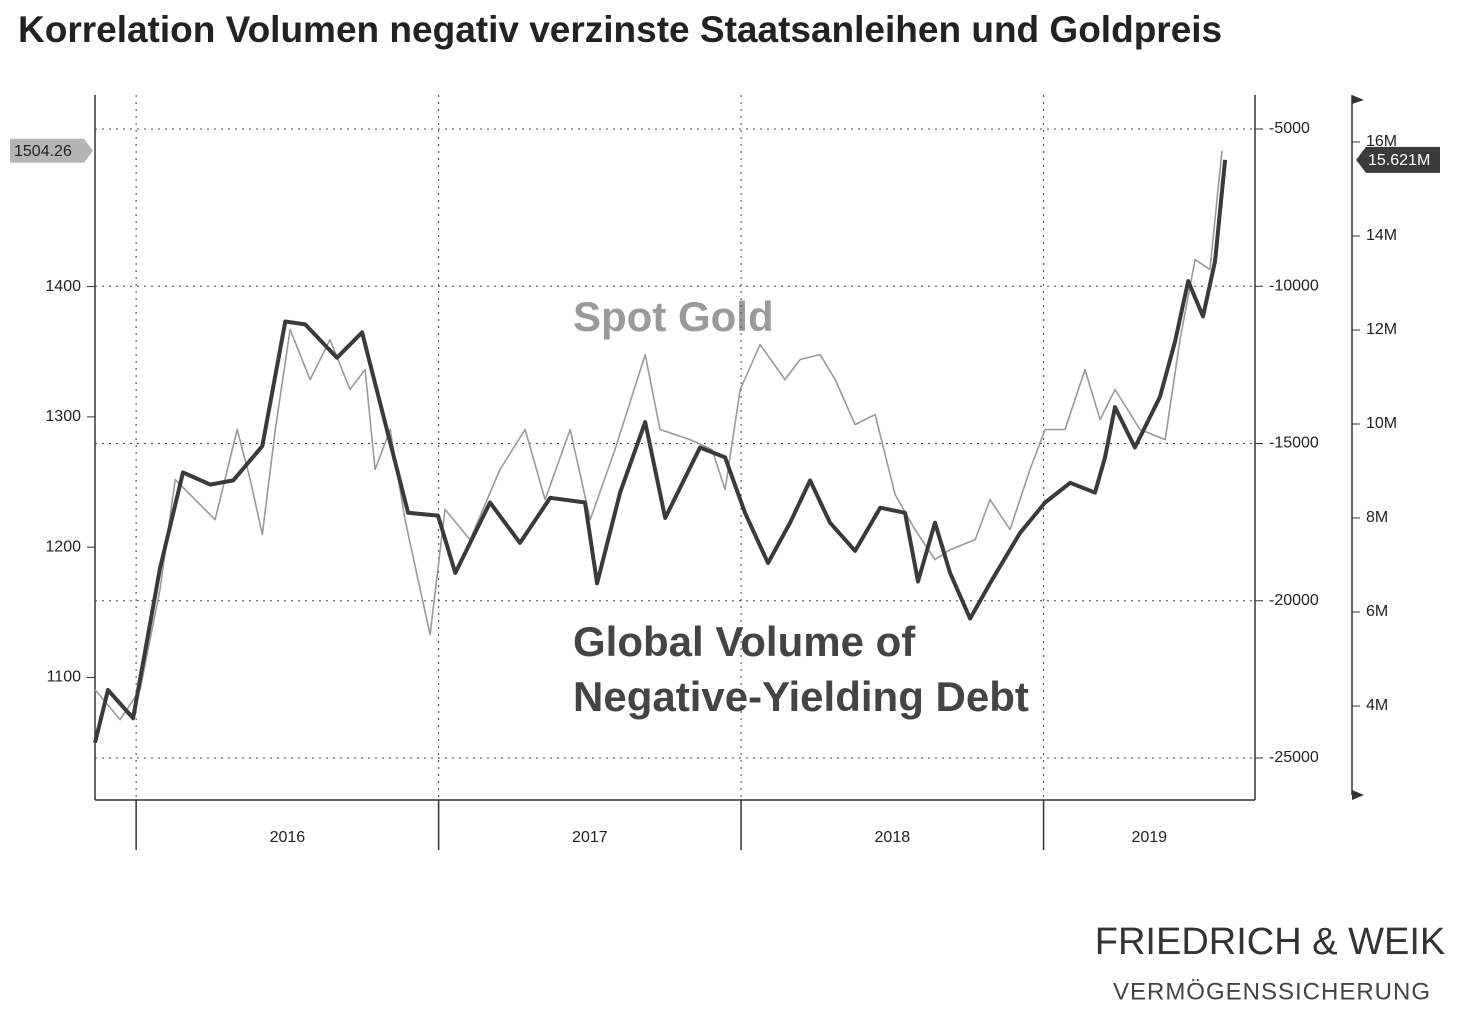 Image resolution: width=1458 pixels, height=1014 pixels. Describe the element at coordinates (63, 286) in the screenshot. I see `y-tick-label: 1400` at that location.